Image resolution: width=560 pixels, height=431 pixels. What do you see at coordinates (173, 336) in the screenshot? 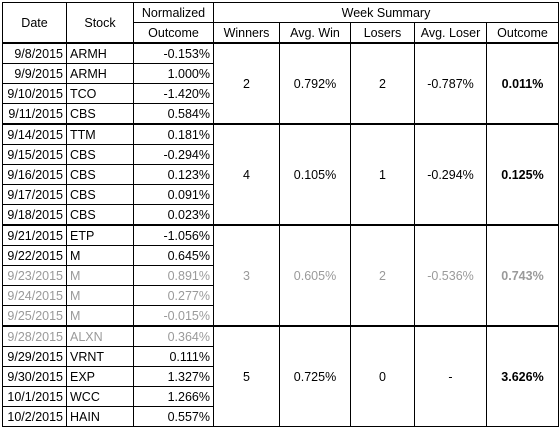
I see `outcome-cell: 0.364%` at bounding box center [173, 336].